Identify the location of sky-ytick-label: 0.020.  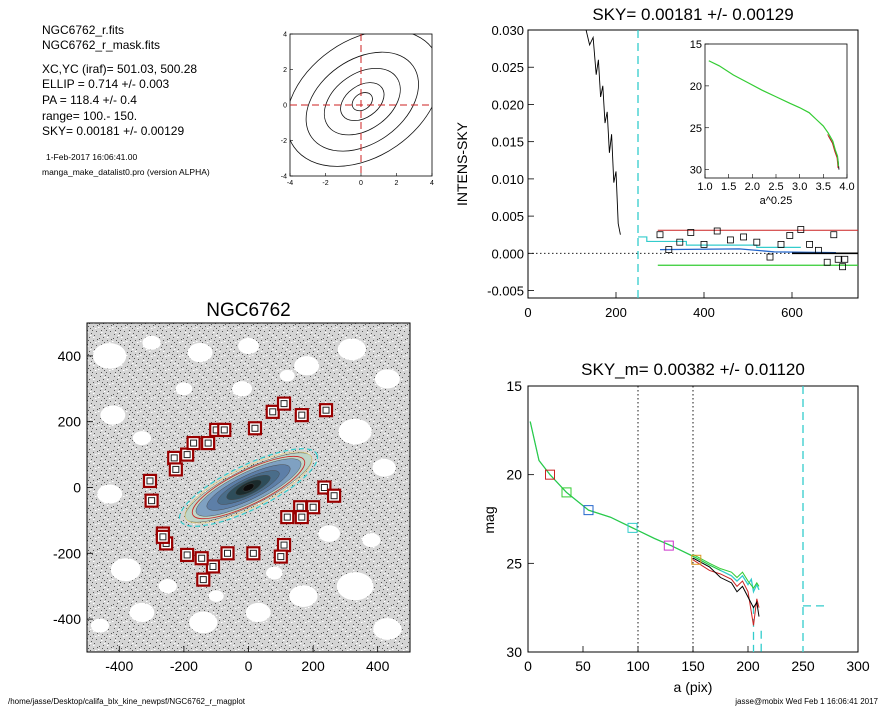
(507, 104).